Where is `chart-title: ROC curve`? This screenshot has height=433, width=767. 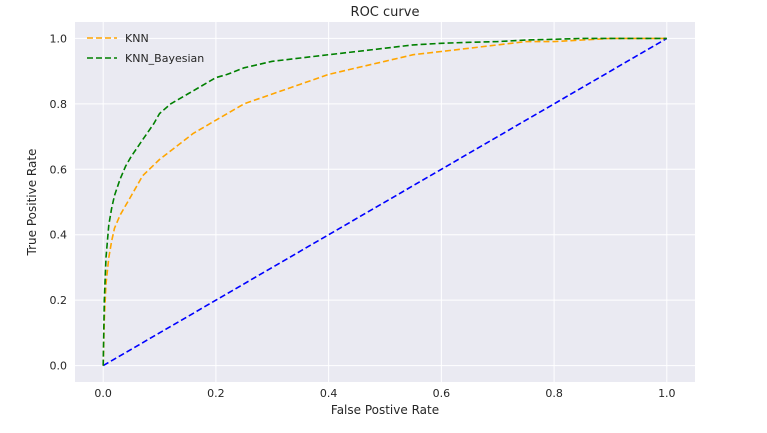 chart-title: ROC curve is located at coordinates (385, 12).